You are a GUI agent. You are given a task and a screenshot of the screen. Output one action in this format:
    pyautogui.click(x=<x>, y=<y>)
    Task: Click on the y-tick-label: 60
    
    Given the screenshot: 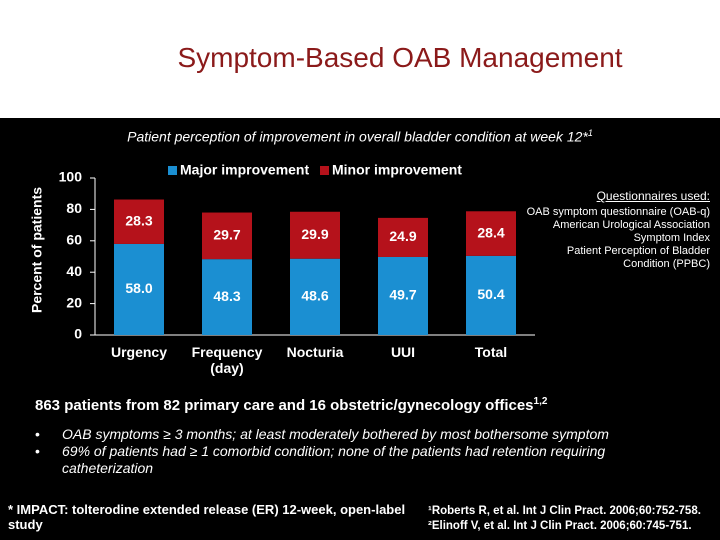 What is the action you would take?
    pyautogui.click(x=74, y=240)
    